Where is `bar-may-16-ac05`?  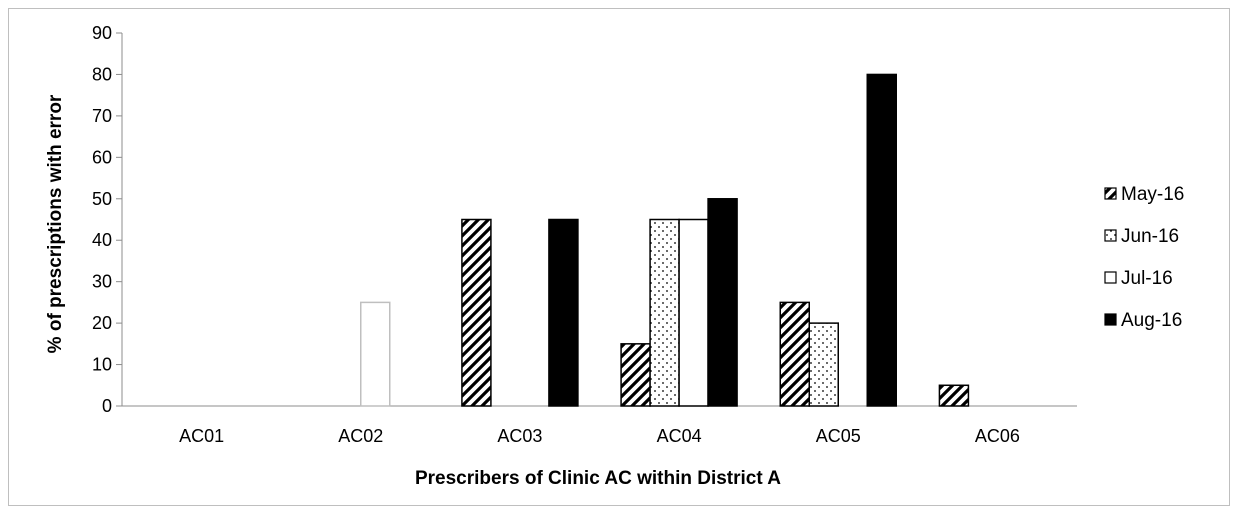 bar-may-16-ac05 is located at coordinates (794, 354).